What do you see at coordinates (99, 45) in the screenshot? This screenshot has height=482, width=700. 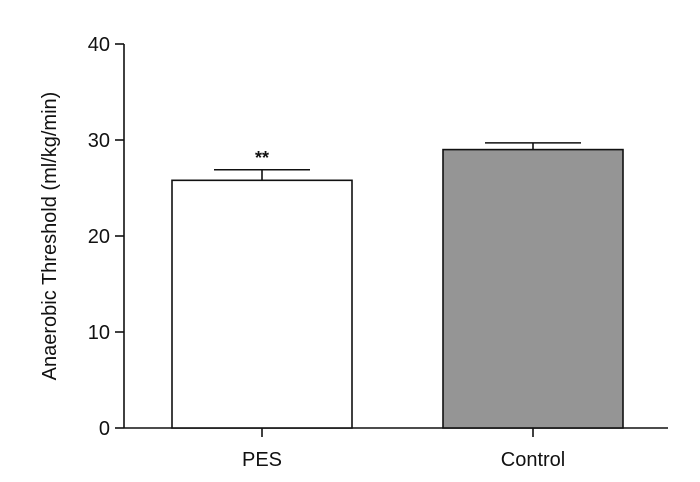 I see `y-tick-label: 40` at bounding box center [99, 45].